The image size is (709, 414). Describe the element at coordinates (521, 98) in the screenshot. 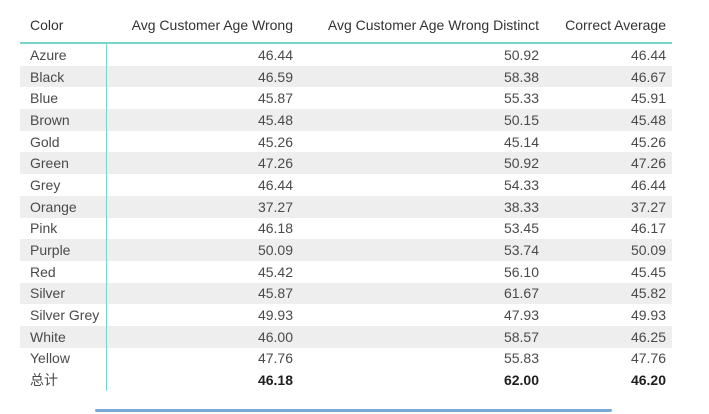

I see `row-value-cell: 55.33` at that location.